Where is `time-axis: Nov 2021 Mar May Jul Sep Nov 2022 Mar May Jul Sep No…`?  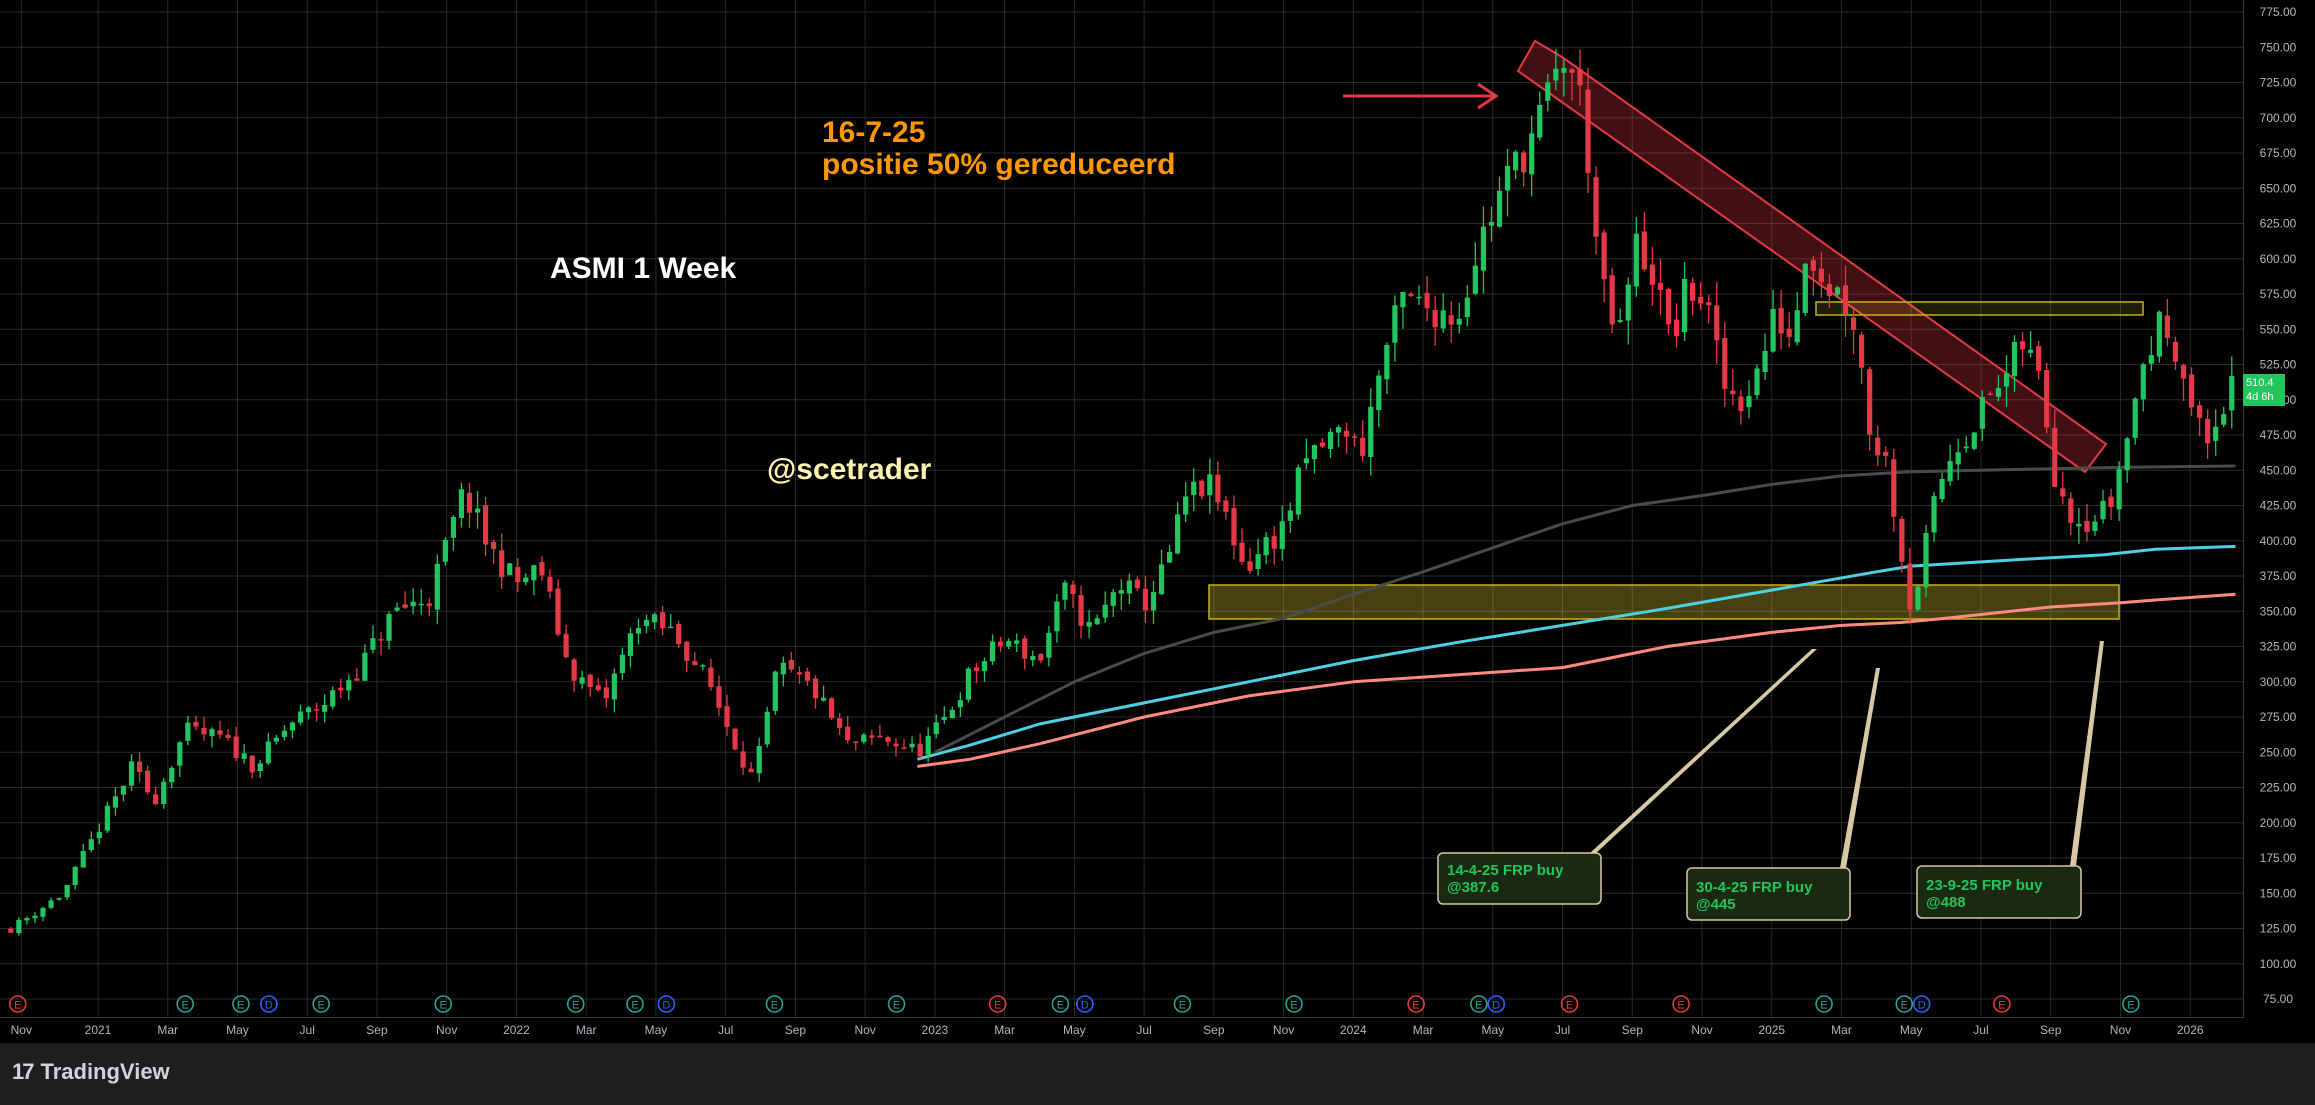
time-axis: Nov 2021 Mar May Jul Sep Nov 2022 Mar May Jul Sep No… is located at coordinates (1107, 1030).